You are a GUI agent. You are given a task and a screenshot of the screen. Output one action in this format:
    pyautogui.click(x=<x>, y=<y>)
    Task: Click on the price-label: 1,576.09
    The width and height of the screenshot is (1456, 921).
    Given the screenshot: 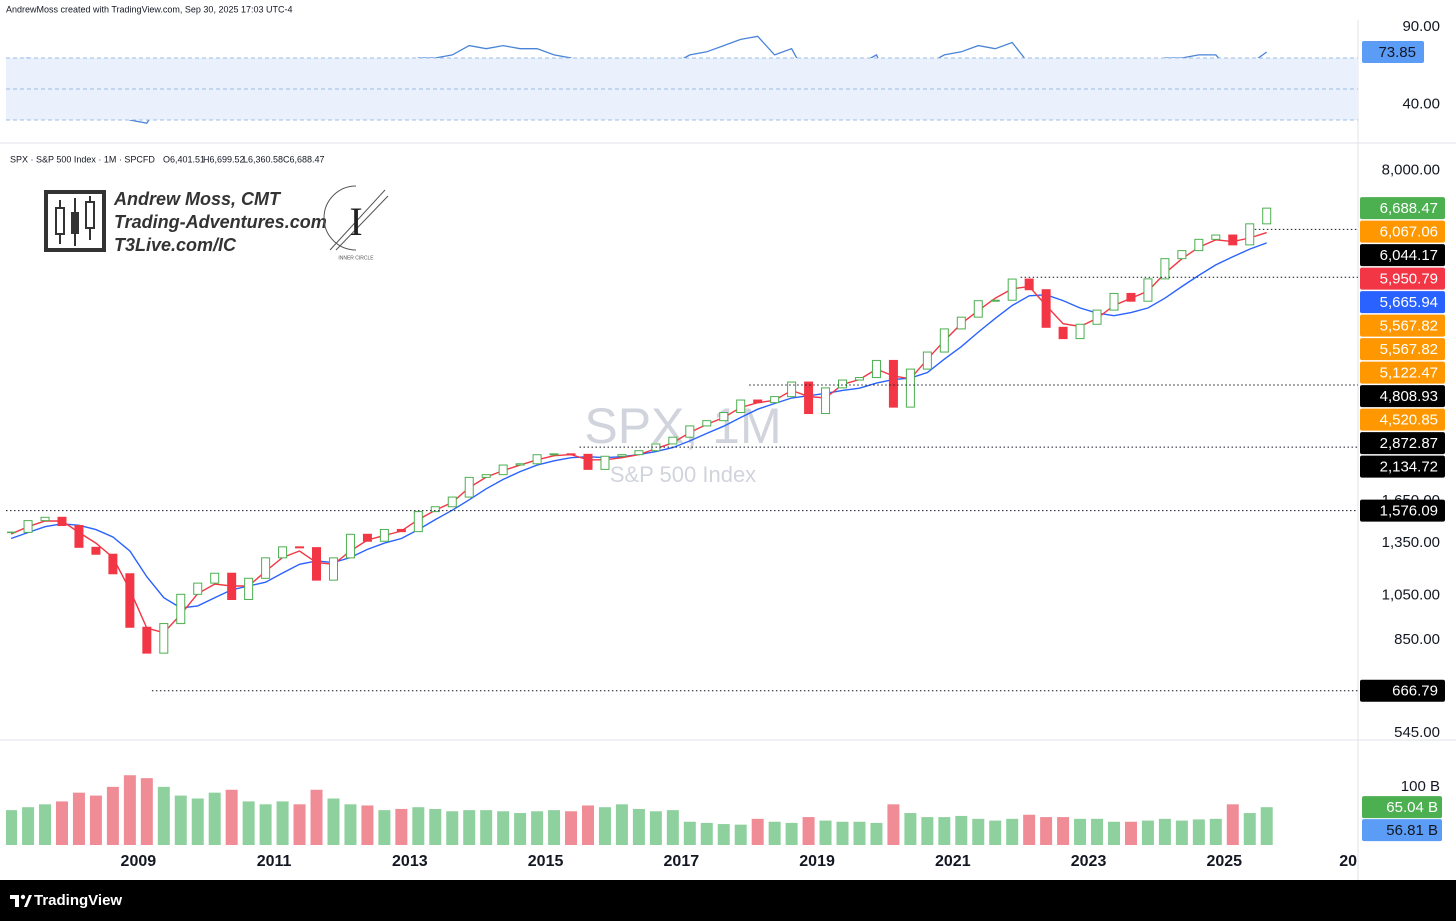 What is the action you would take?
    pyautogui.click(x=1409, y=511)
    